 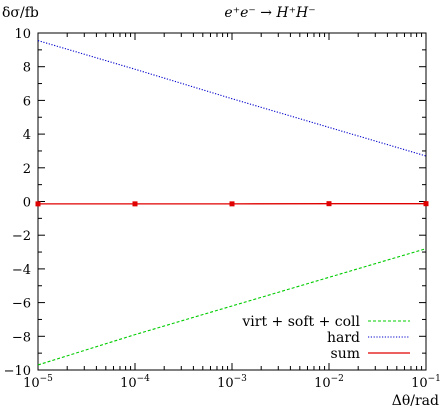 I want to click on x-axis-title: Δθ/rad, so click(x=415, y=401).